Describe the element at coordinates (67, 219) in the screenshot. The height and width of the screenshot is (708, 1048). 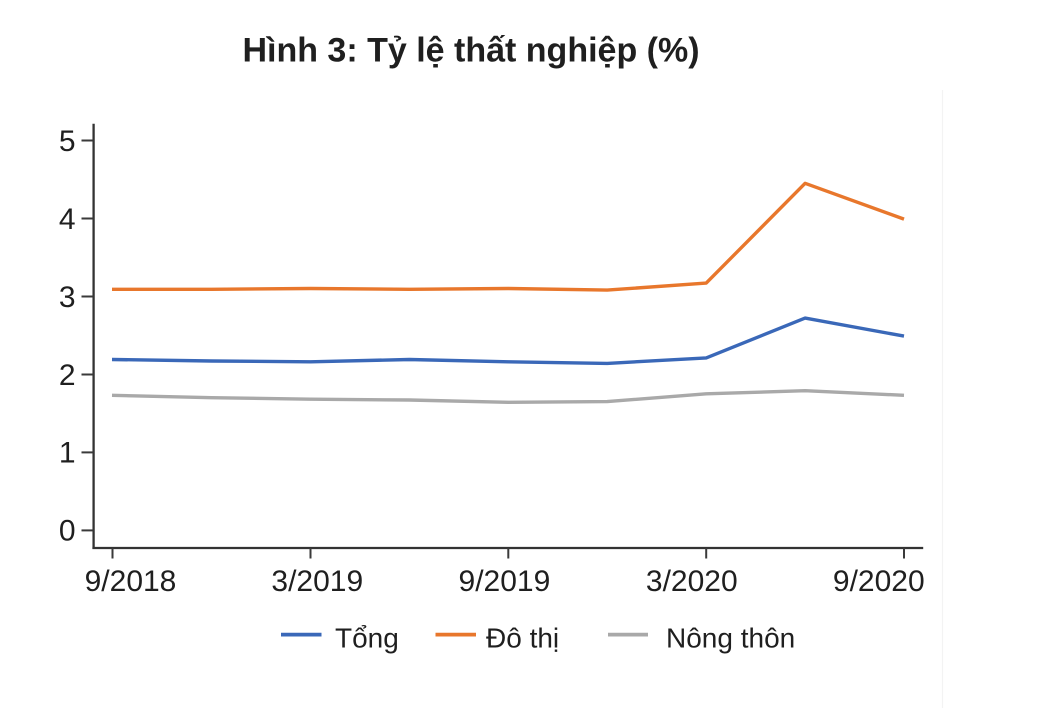
I see `svg-text: 4` at that location.